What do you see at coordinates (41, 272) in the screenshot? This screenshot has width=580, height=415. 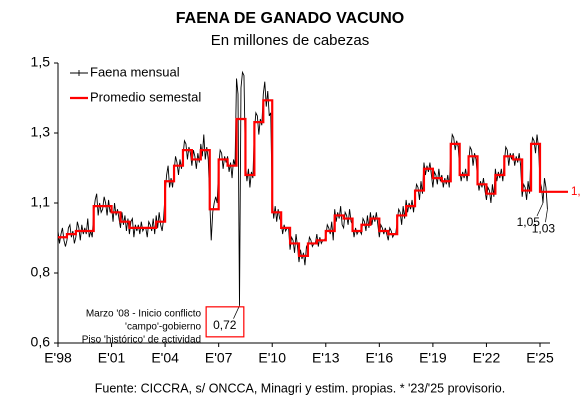 I see `y-tick-label: 0,8` at bounding box center [41, 272].